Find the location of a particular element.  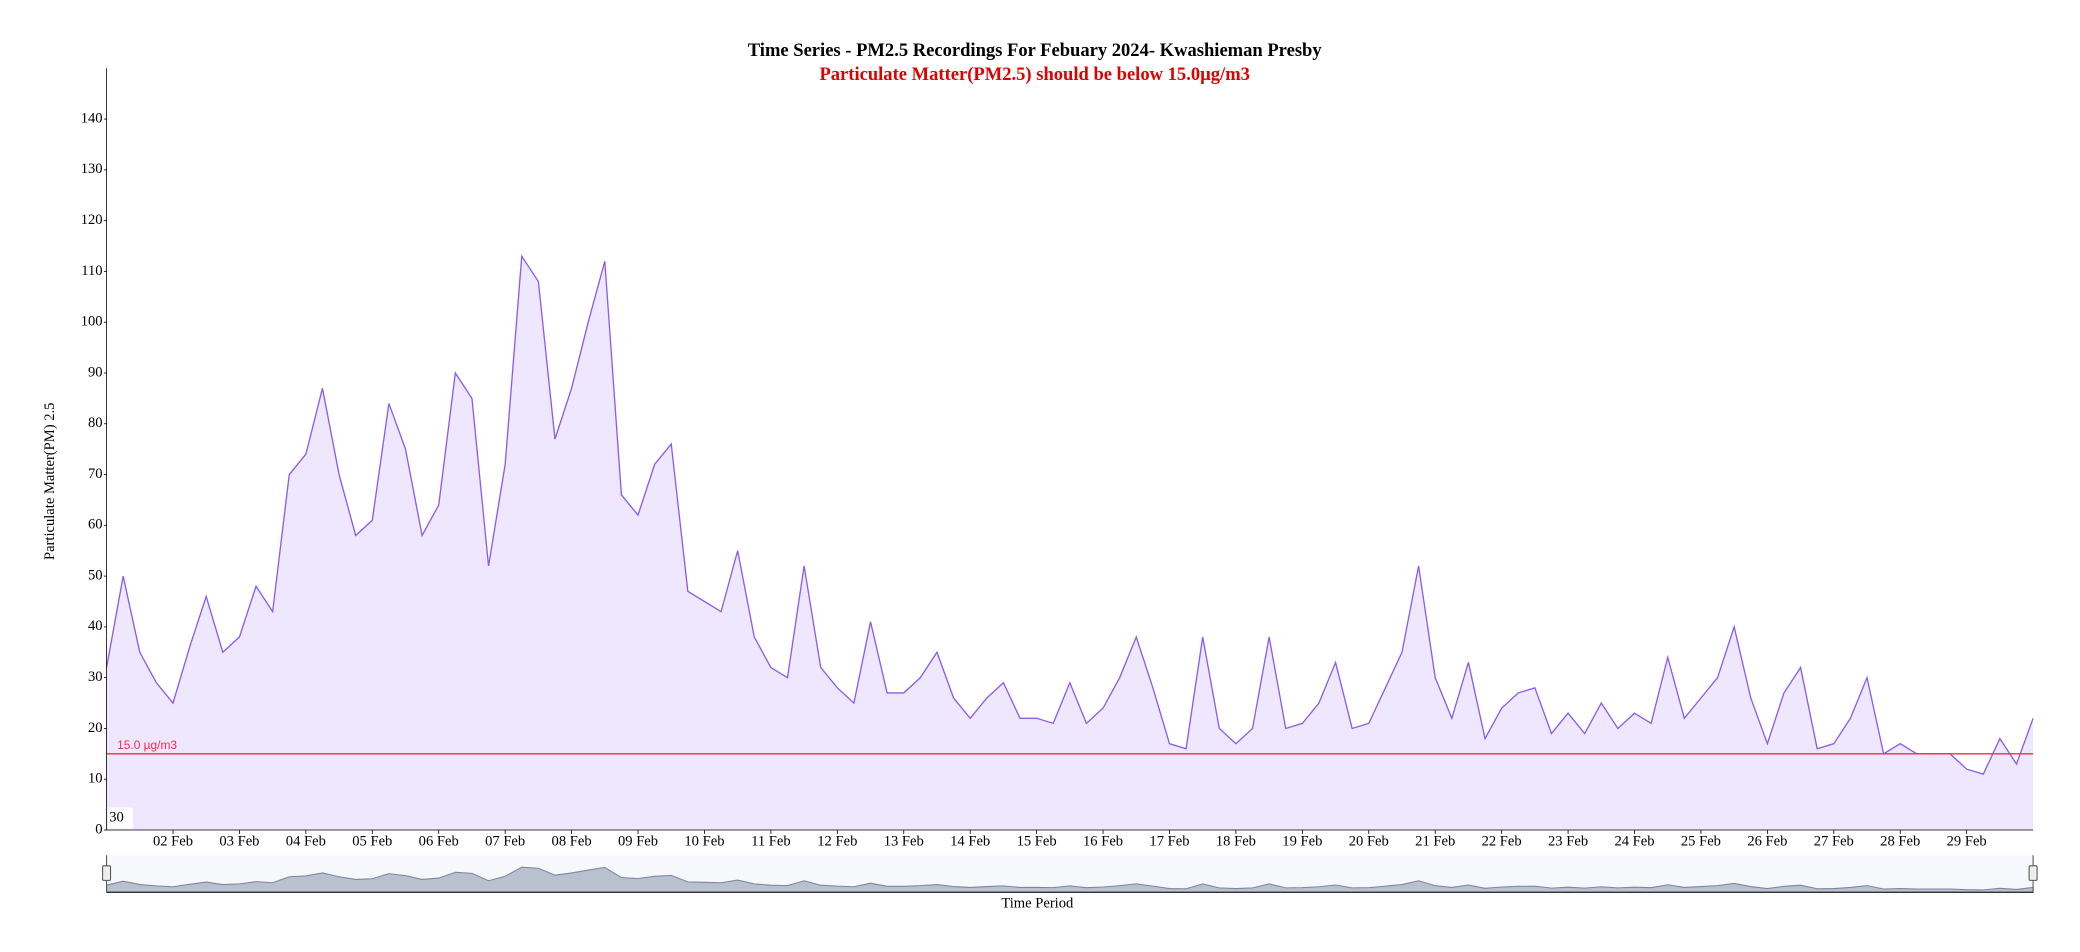

x-tick-label: 09 Feb is located at coordinates (638, 841).